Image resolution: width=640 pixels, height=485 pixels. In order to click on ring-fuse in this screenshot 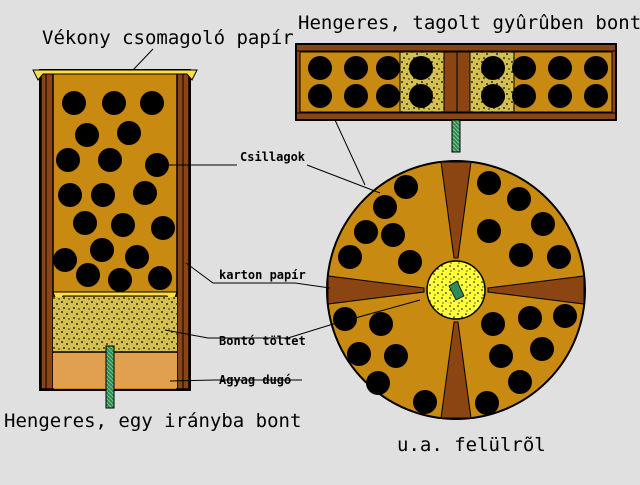, I will do `click(456, 136)`.